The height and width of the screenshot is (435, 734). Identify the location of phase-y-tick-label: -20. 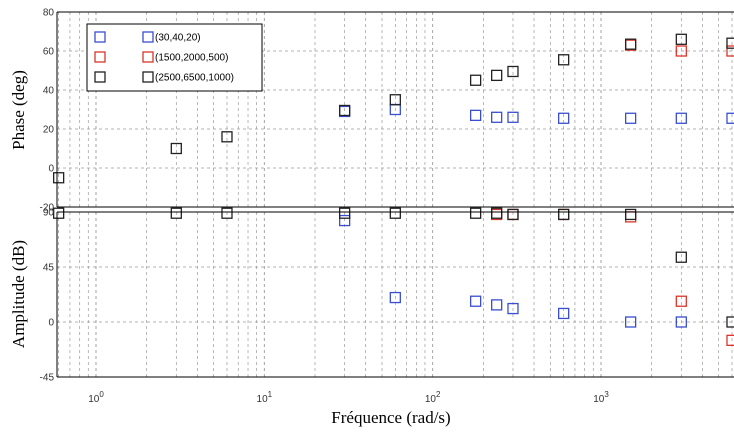
(47, 208).